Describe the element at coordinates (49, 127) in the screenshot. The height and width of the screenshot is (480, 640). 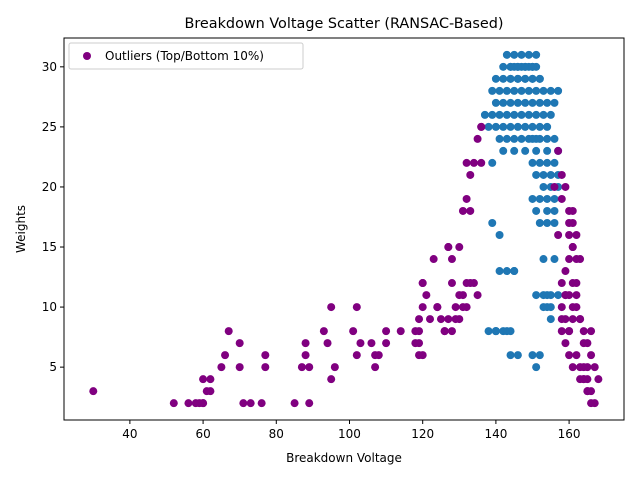
I see `y-tick-label: 25` at that location.